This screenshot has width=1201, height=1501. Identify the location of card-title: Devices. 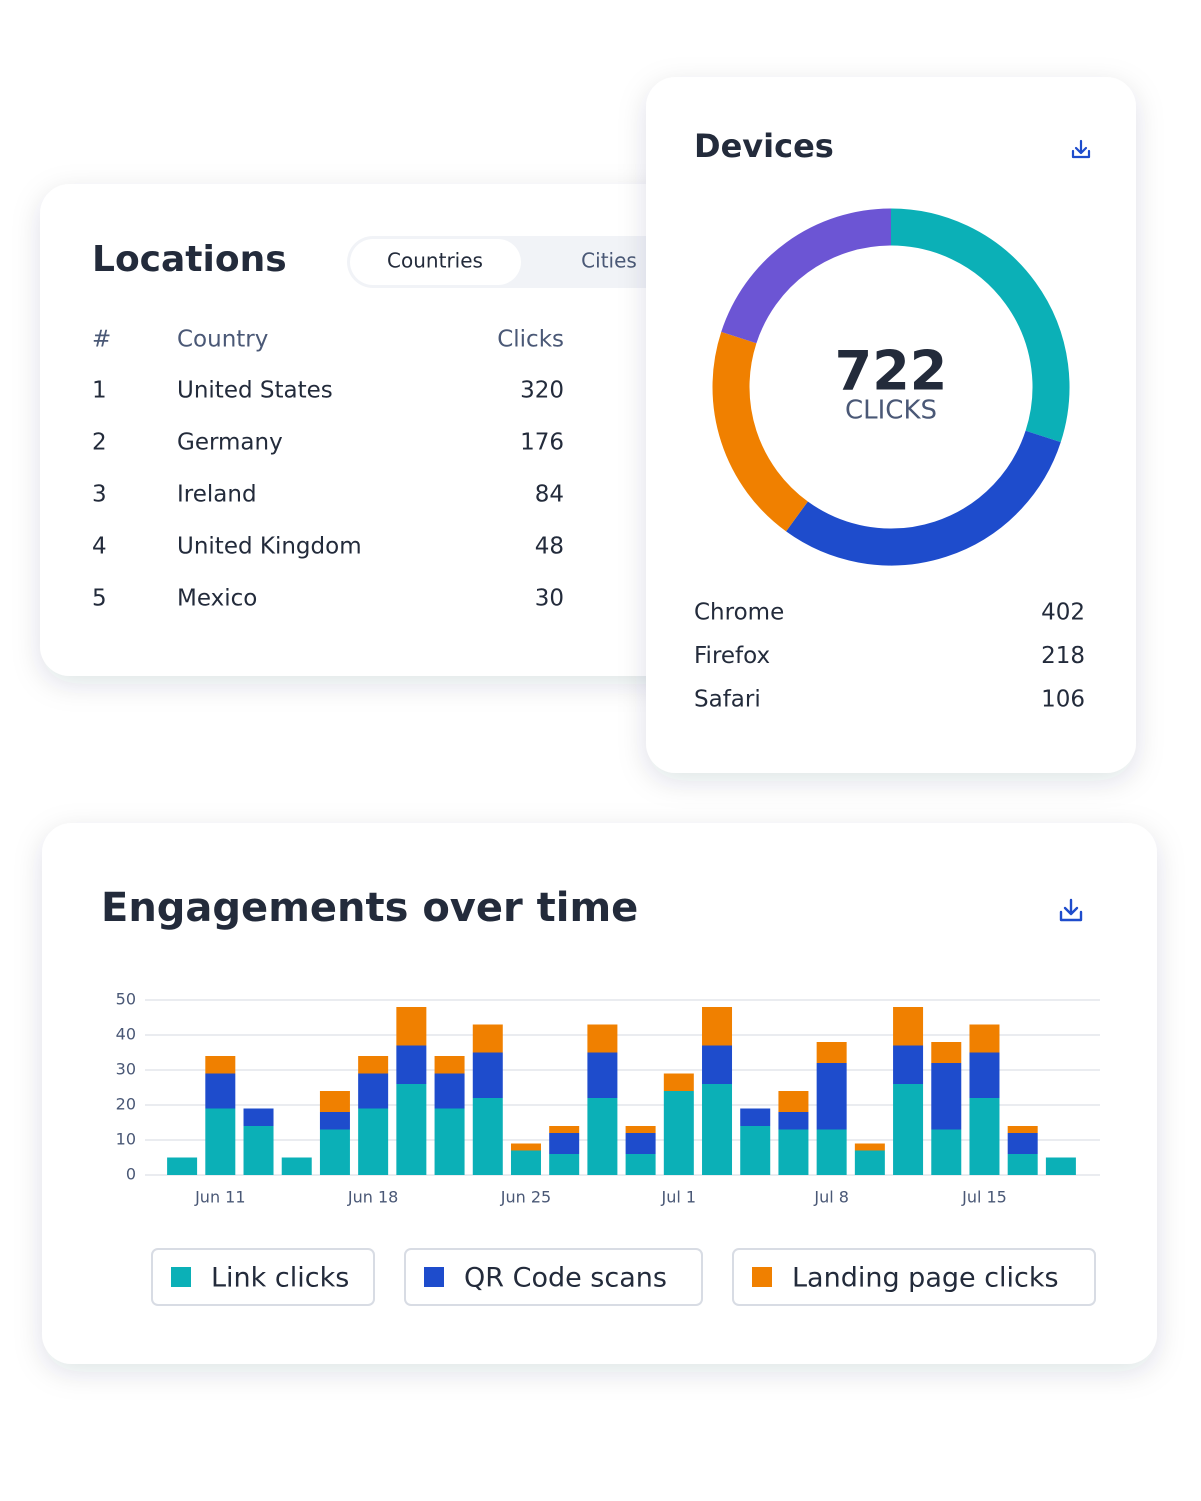
(764, 146).